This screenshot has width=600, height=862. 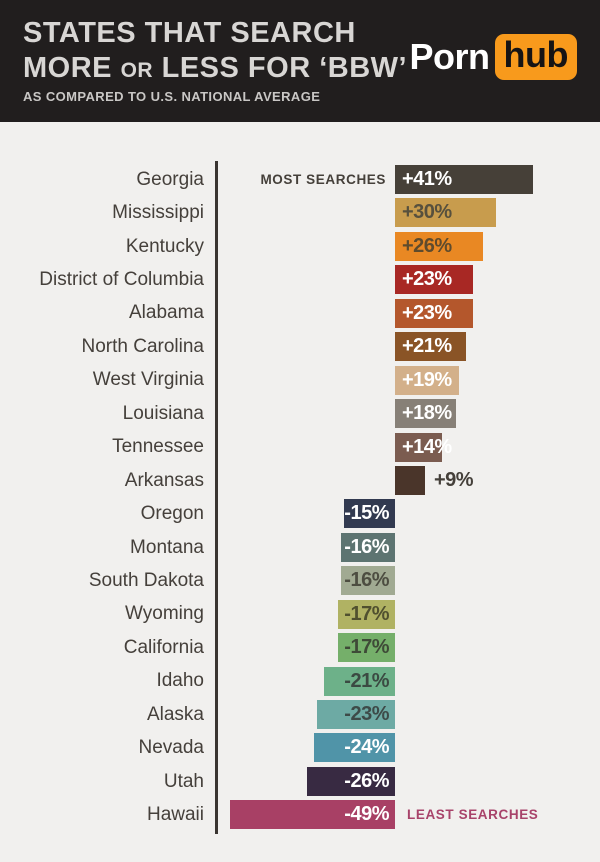 What do you see at coordinates (366, 814) in the screenshot?
I see `bar-value: -49%` at bounding box center [366, 814].